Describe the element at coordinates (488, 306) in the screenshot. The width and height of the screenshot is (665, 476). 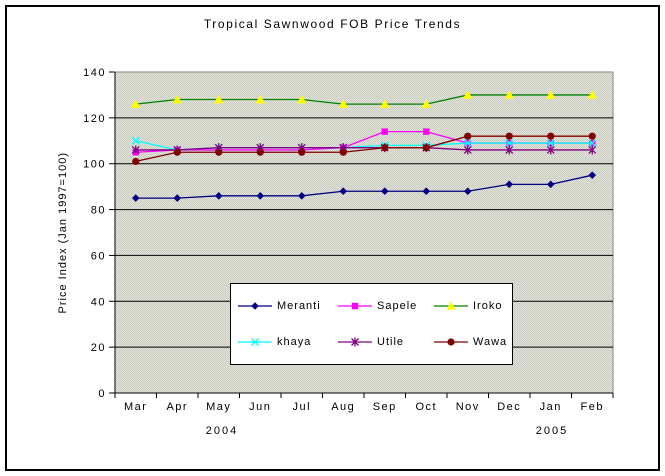
I see `legend-label-iroko: Iroko` at that location.